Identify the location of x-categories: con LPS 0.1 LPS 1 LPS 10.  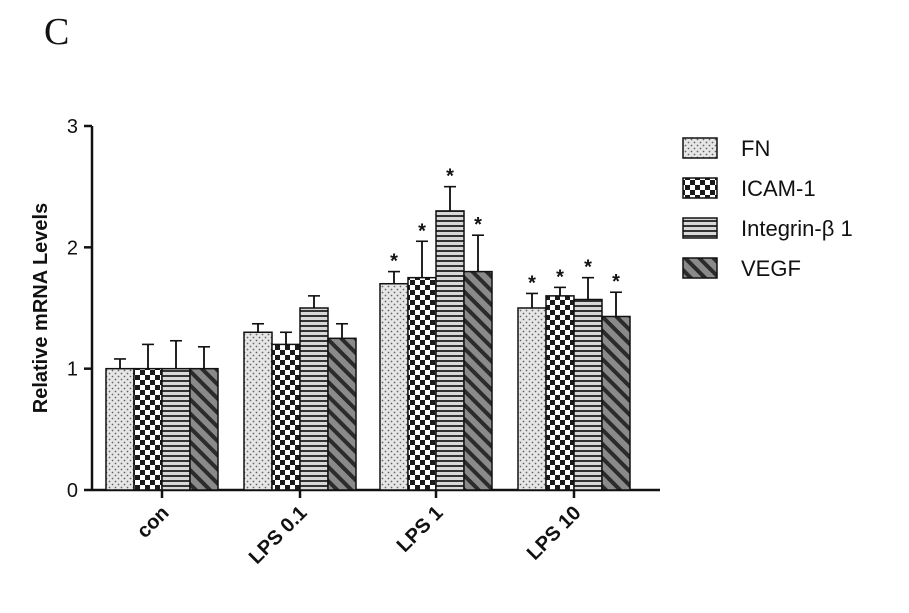
(359, 529).